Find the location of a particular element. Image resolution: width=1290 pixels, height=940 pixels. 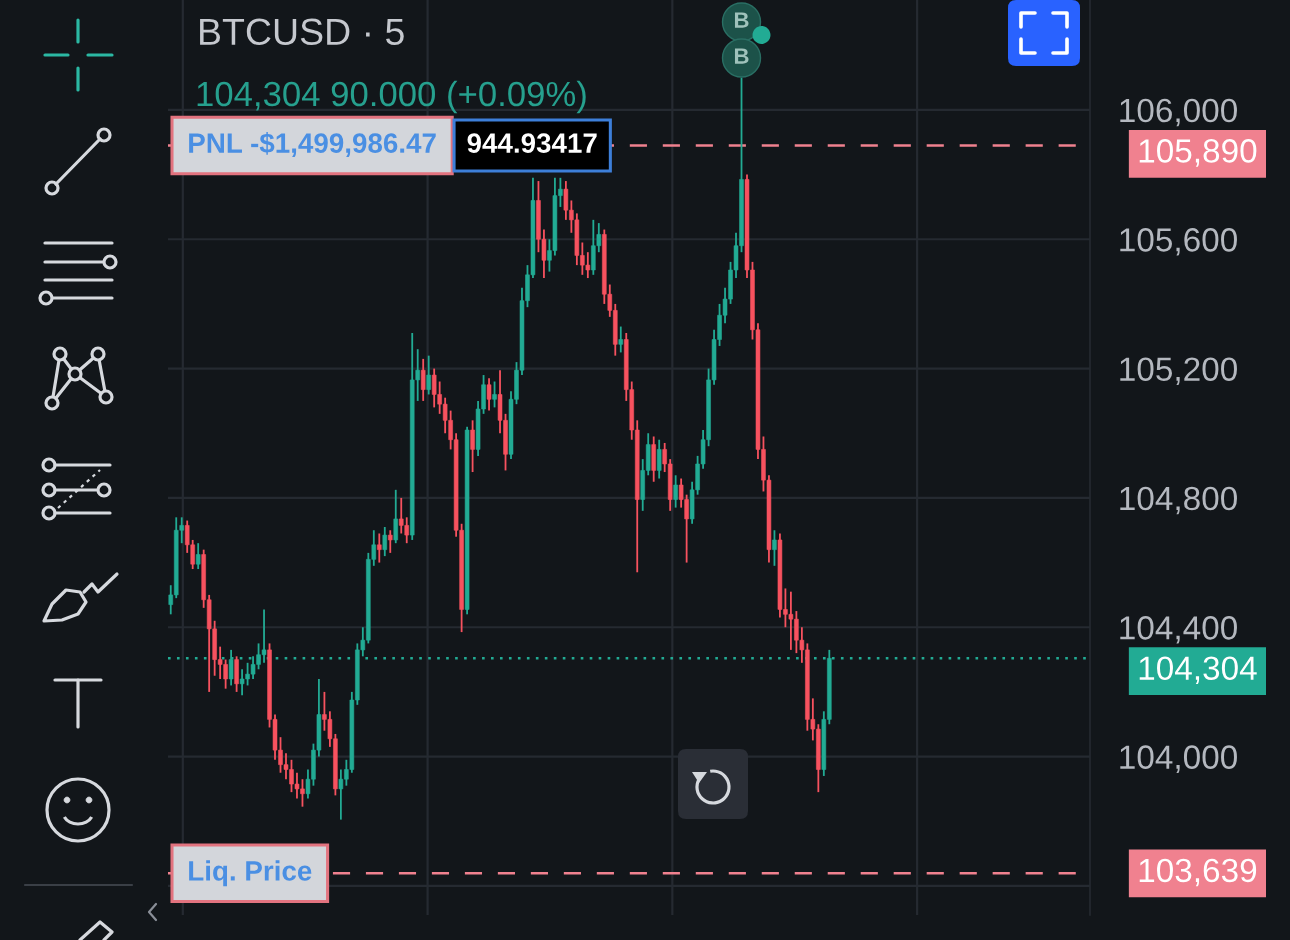

ref-line-label: 104,304 is located at coordinates (1198, 670).